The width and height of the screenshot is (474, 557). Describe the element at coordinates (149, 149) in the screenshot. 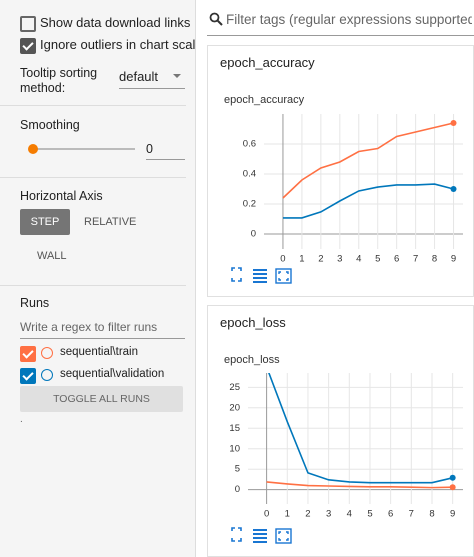

I see `smoothing-value: 0` at that location.